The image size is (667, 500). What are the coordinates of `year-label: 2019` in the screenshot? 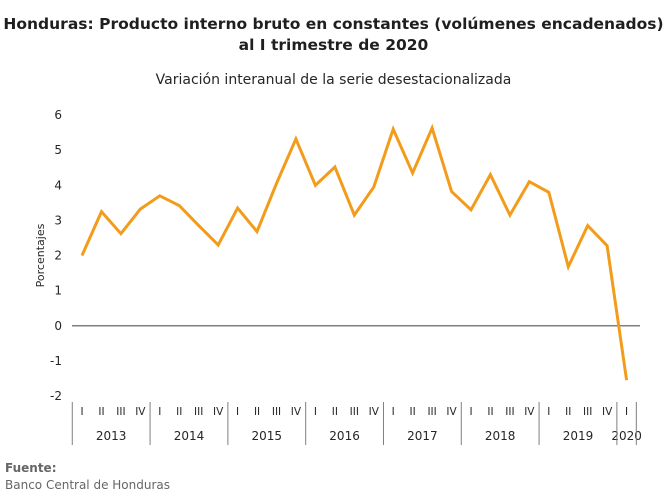 It's located at (578, 436).